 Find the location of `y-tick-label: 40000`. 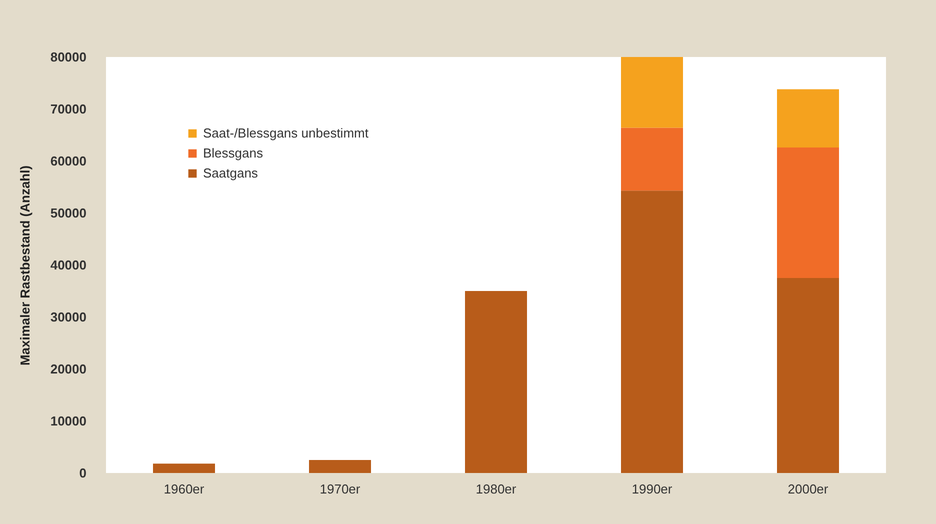

y-tick-label: 40000 is located at coordinates (68, 265).